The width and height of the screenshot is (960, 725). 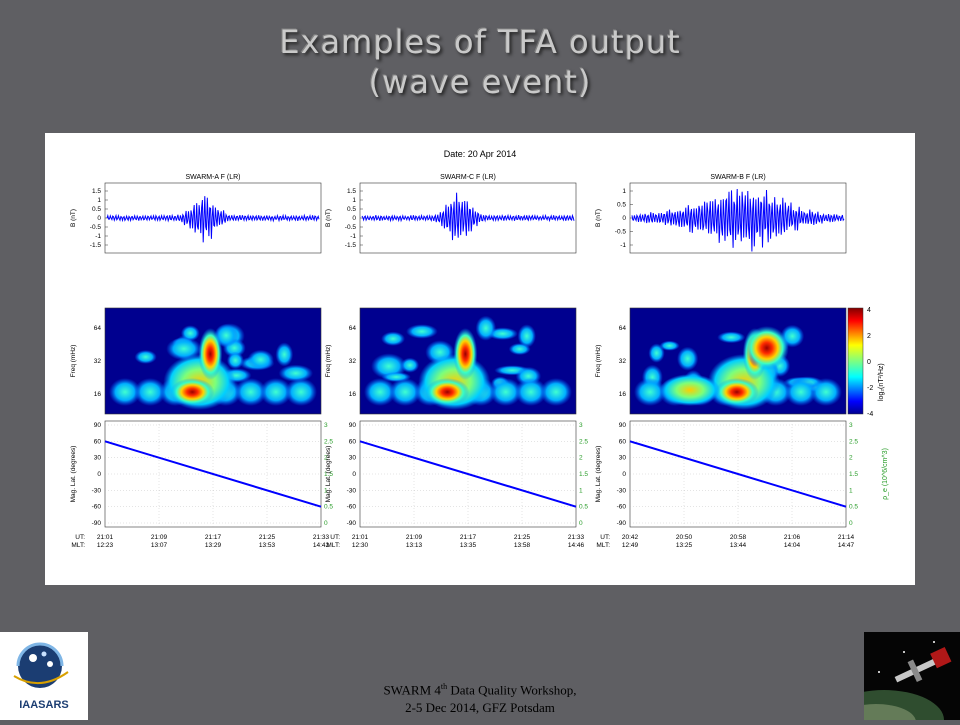 What do you see at coordinates (792, 545) in the screenshot?
I see `mlt-tick: 14:04` at bounding box center [792, 545].